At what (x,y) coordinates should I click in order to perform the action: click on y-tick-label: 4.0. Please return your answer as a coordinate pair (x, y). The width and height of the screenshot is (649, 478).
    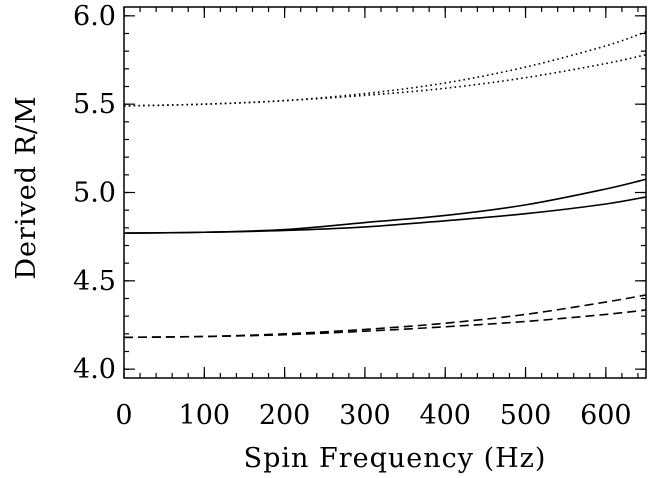
    Looking at the image, I should click on (94, 369).